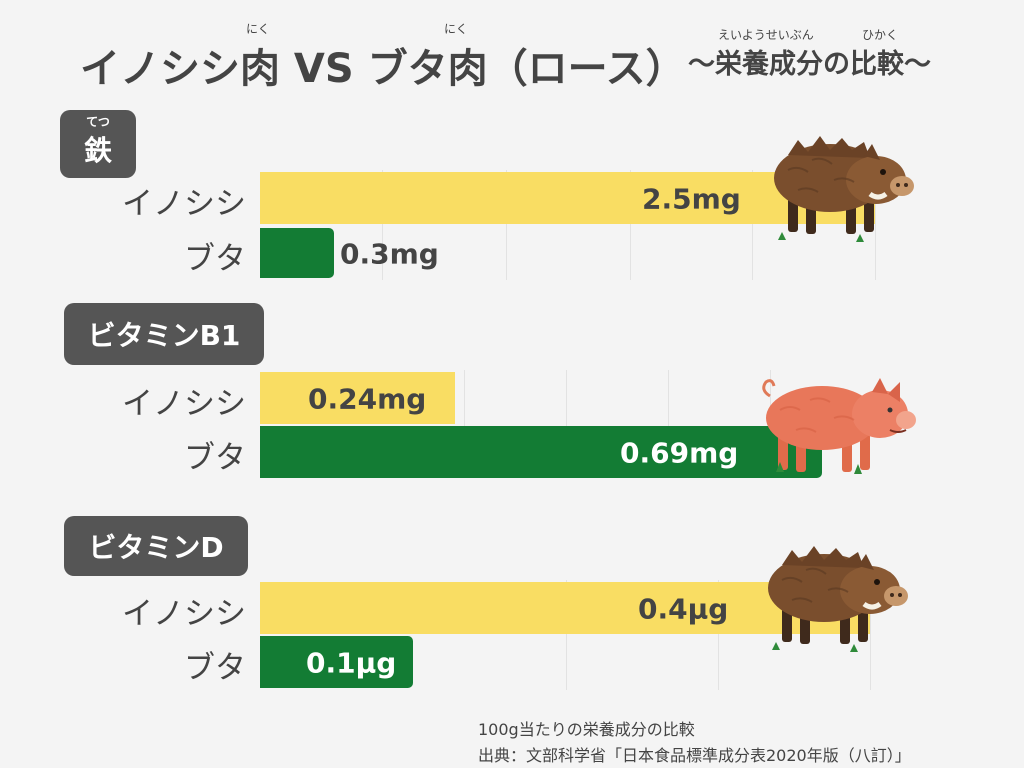 This screenshot has width=1024, height=768. Describe the element at coordinates (691, 199) in the screenshot. I see `value-label: 2.5mg` at that location.